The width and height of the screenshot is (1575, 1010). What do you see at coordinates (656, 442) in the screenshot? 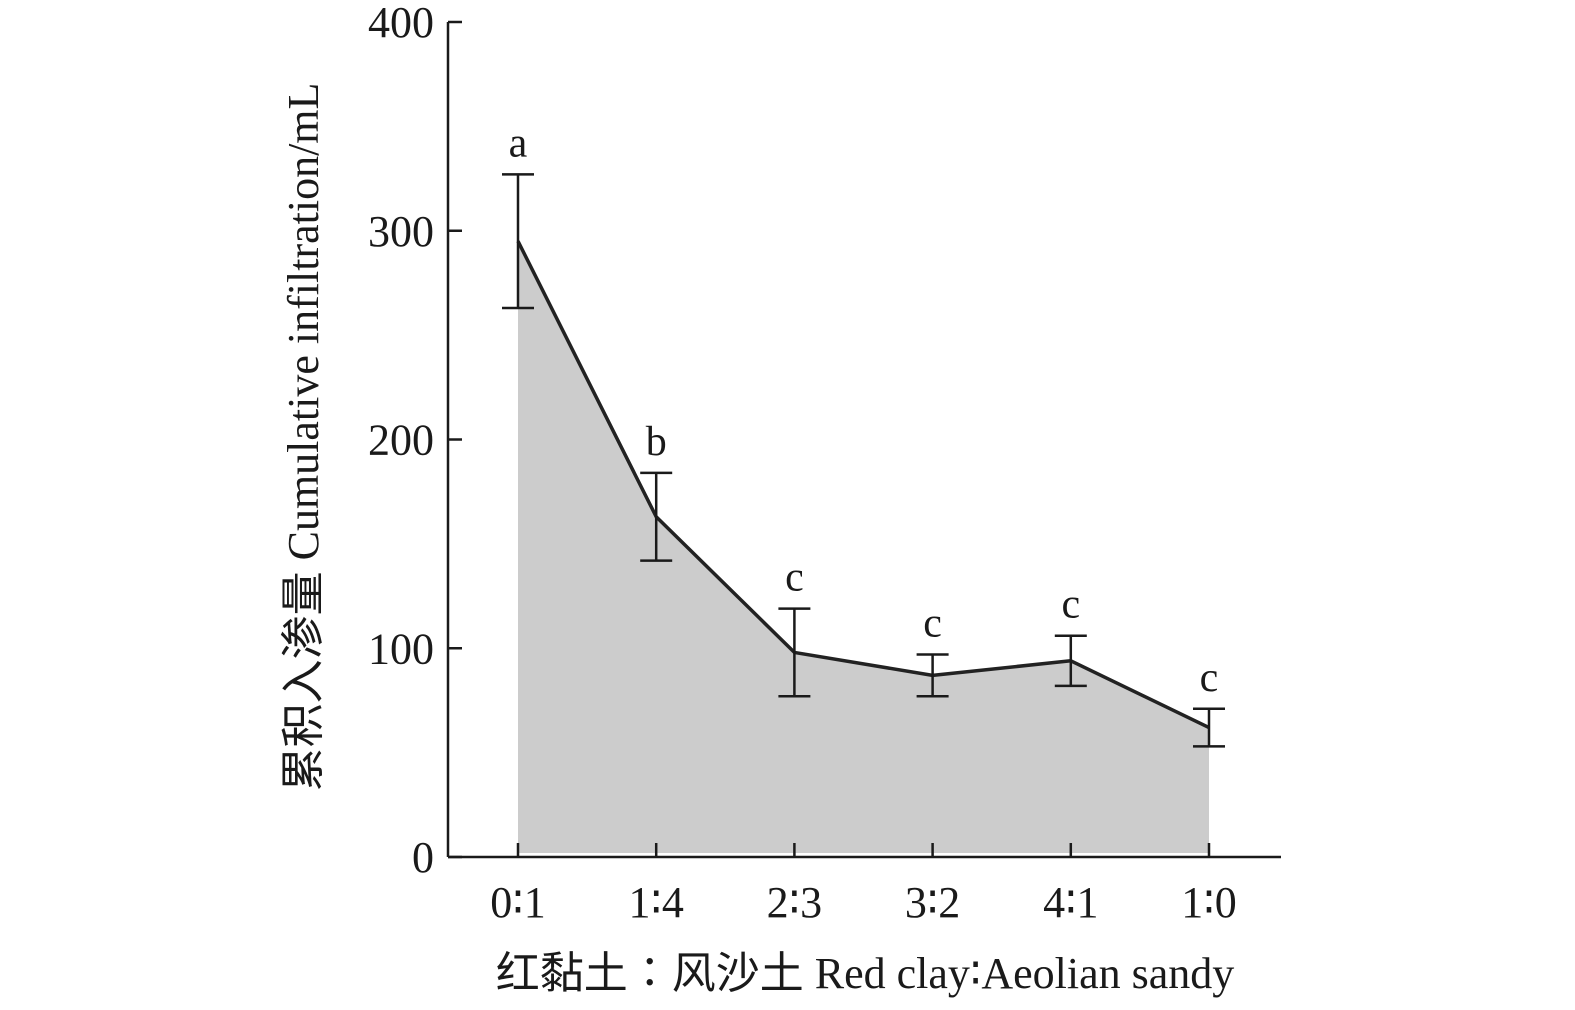
I see `significance-label: b` at bounding box center [656, 442].